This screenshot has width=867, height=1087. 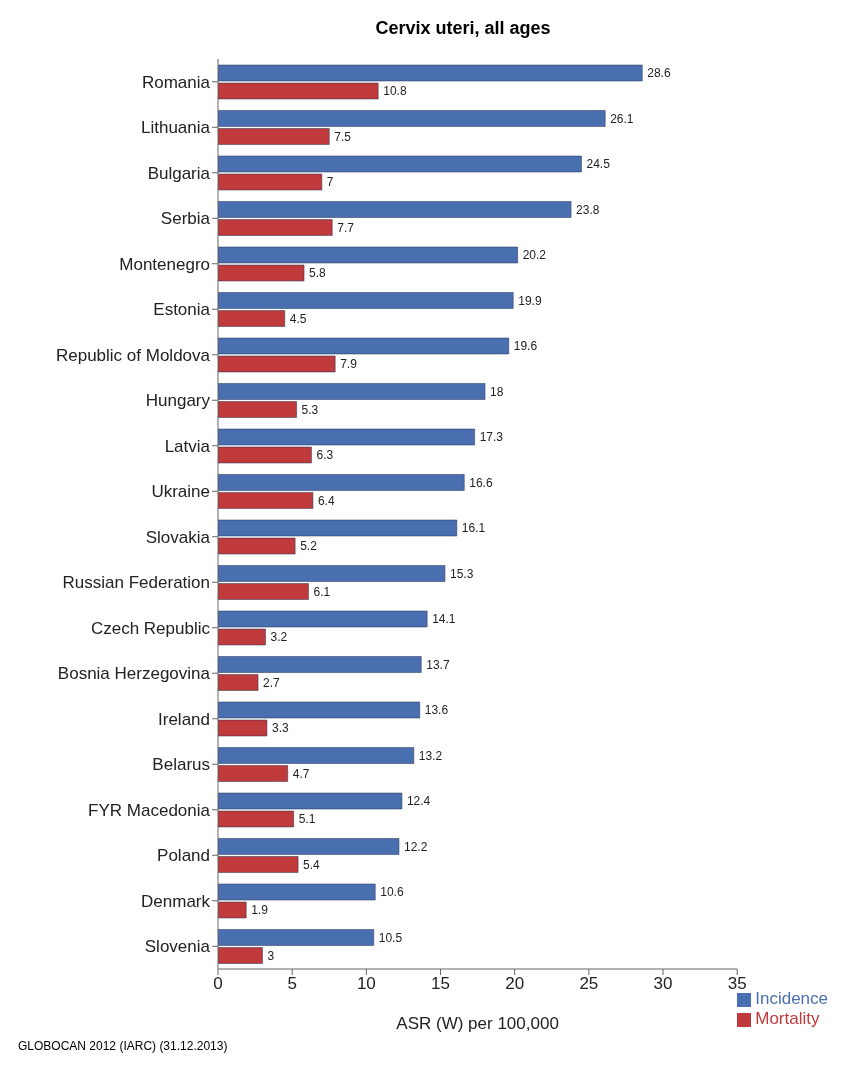 I want to click on data-label: 10.6, so click(x=392, y=892).